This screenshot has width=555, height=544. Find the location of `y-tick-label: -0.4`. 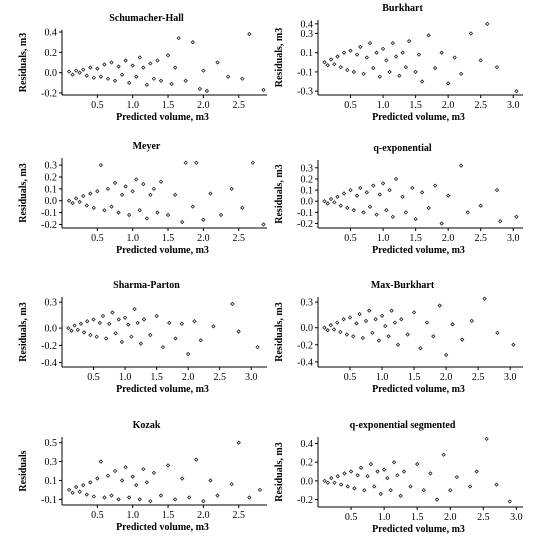

y-tick-label: -0.4 is located at coordinates (305, 362).